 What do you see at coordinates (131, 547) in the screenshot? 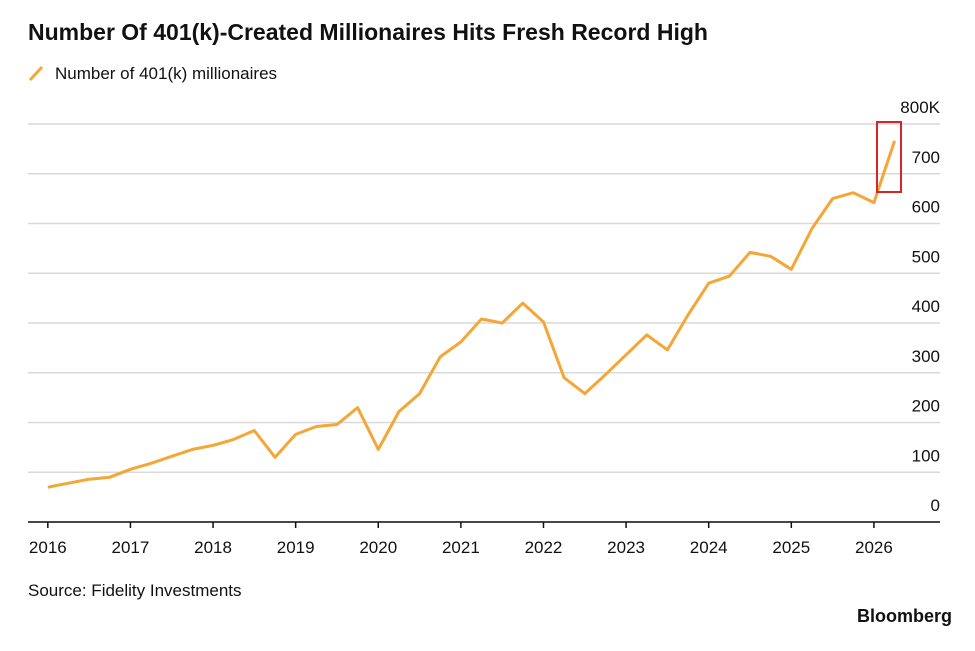
I see `x-tick-label: 2017` at bounding box center [131, 547].